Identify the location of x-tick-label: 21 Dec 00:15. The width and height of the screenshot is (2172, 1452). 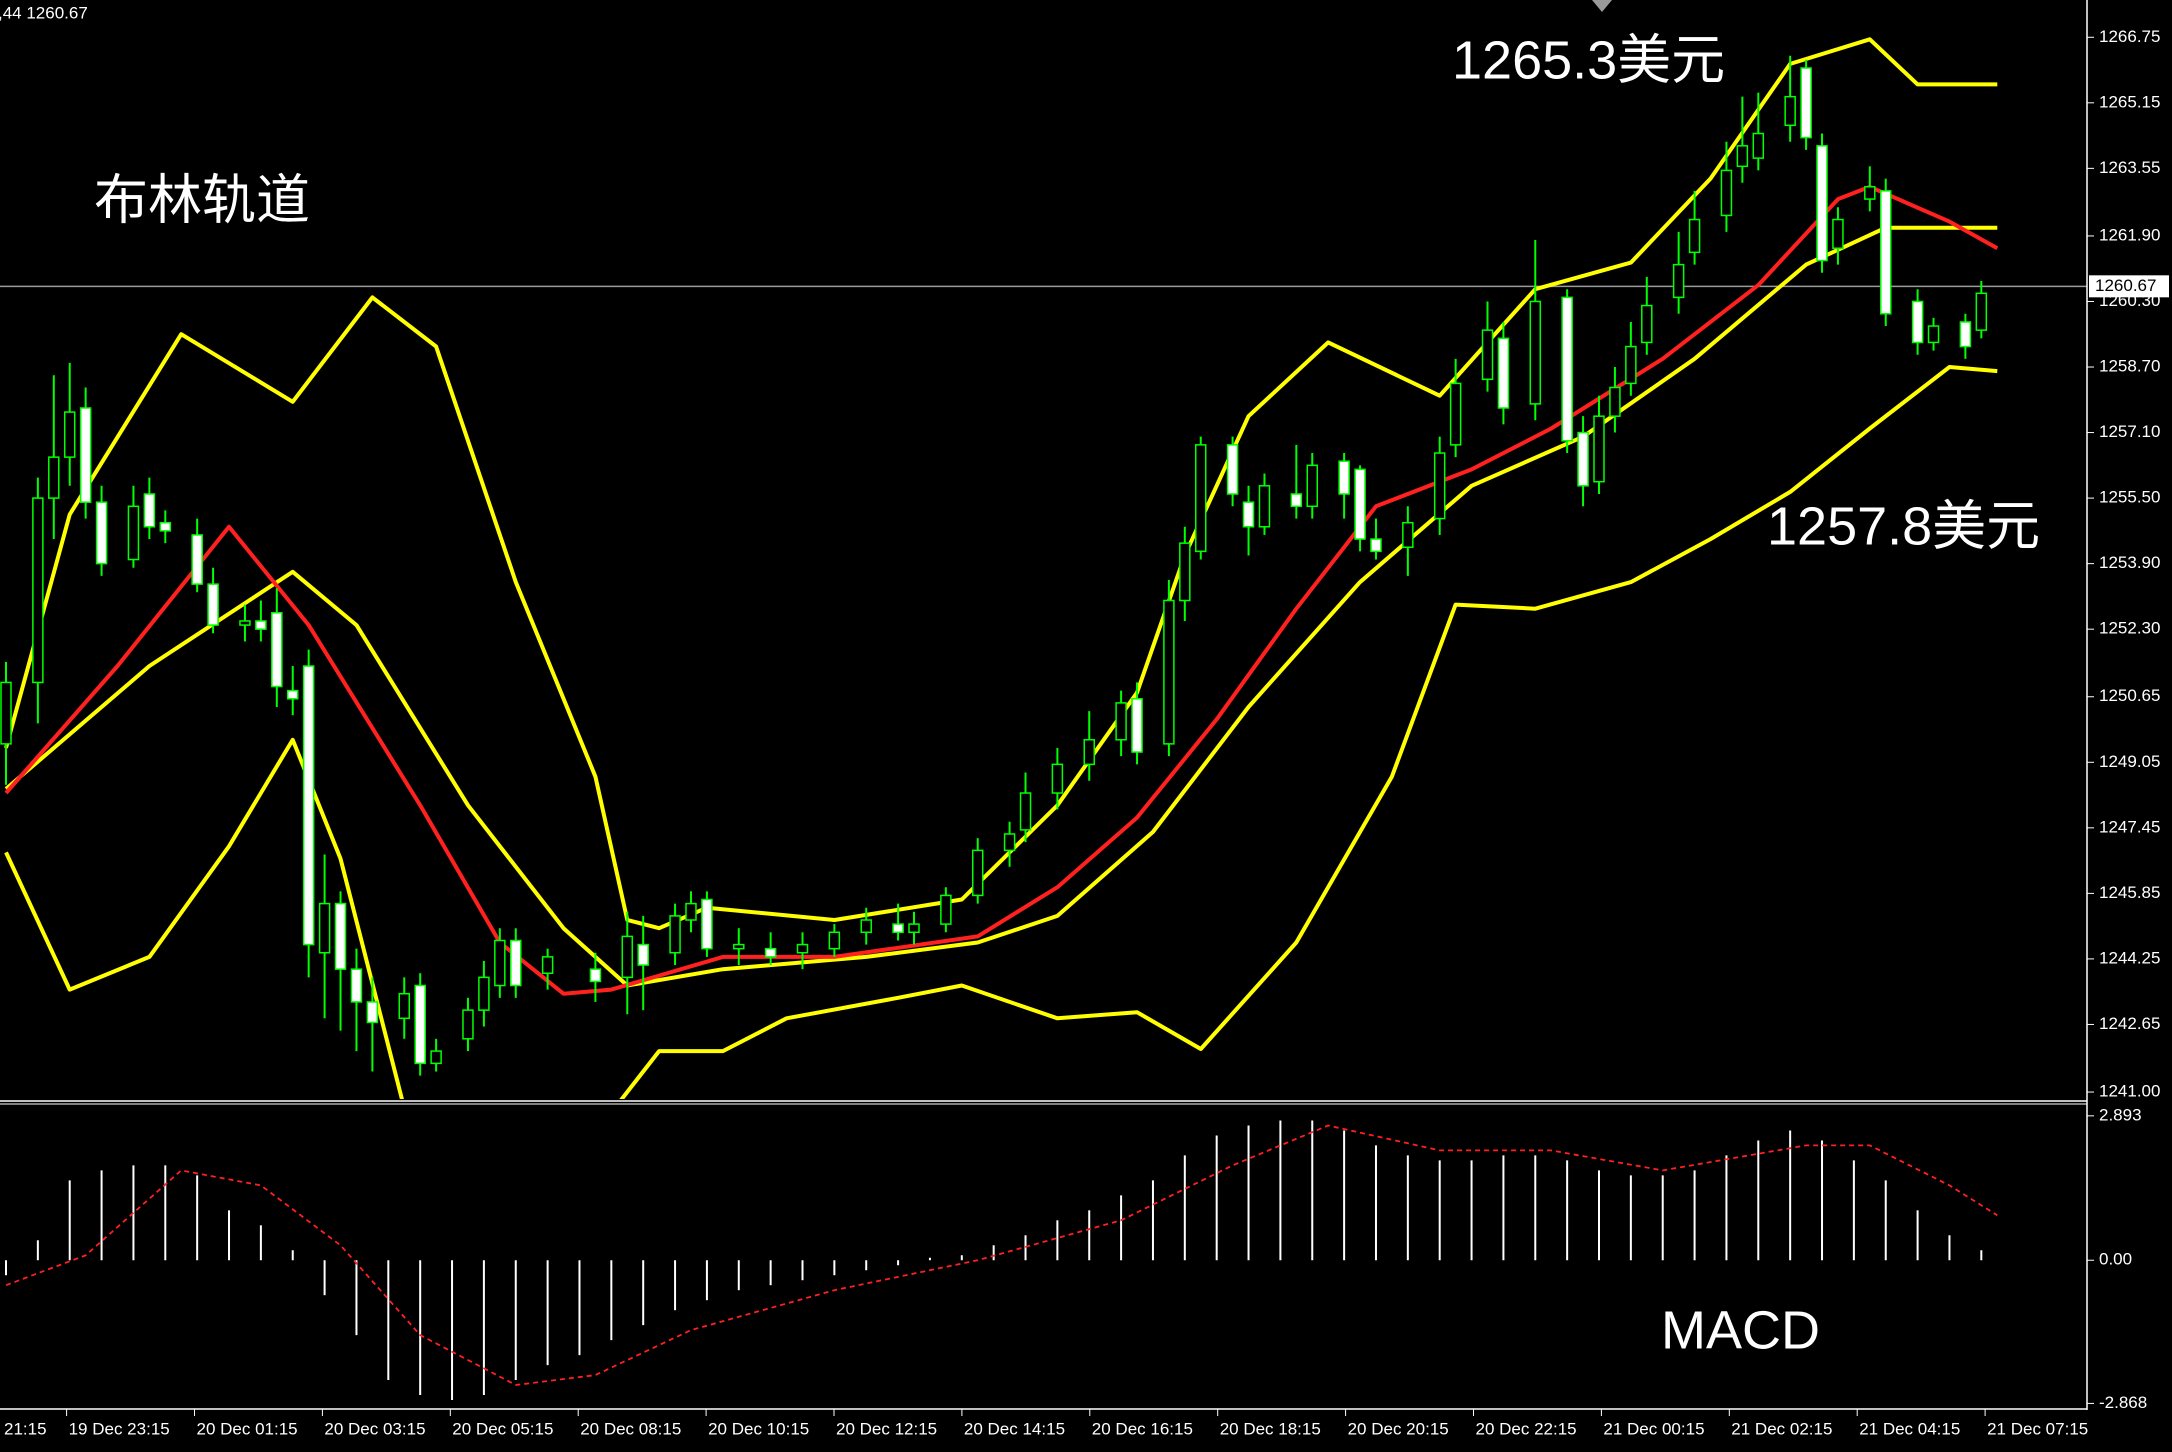
(1653, 1428).